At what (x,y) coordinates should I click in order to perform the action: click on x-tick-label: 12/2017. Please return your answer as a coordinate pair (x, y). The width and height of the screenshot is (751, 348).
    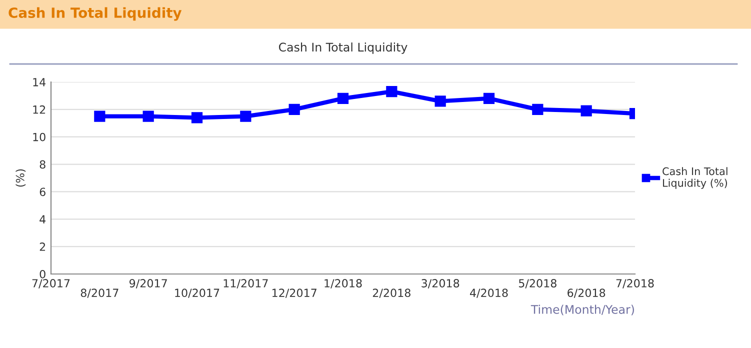
    Looking at the image, I should click on (294, 293).